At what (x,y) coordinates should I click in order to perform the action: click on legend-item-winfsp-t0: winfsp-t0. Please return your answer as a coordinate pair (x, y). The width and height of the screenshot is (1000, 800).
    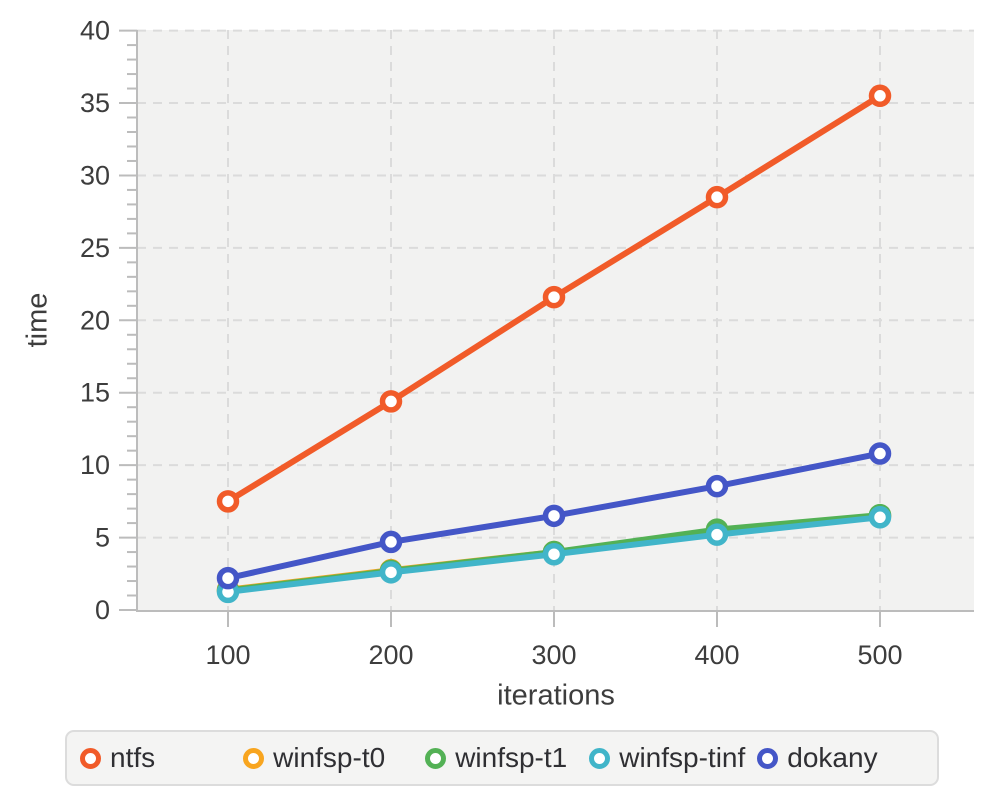
    Looking at the image, I should click on (314, 758).